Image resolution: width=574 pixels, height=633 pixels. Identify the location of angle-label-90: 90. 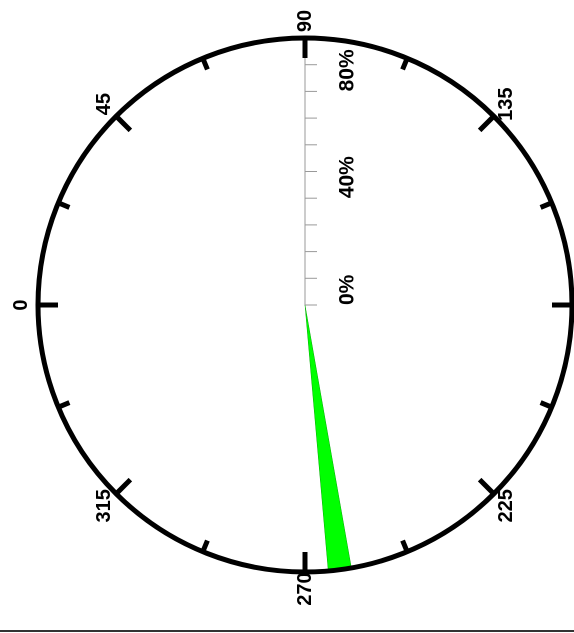
(305, 21).